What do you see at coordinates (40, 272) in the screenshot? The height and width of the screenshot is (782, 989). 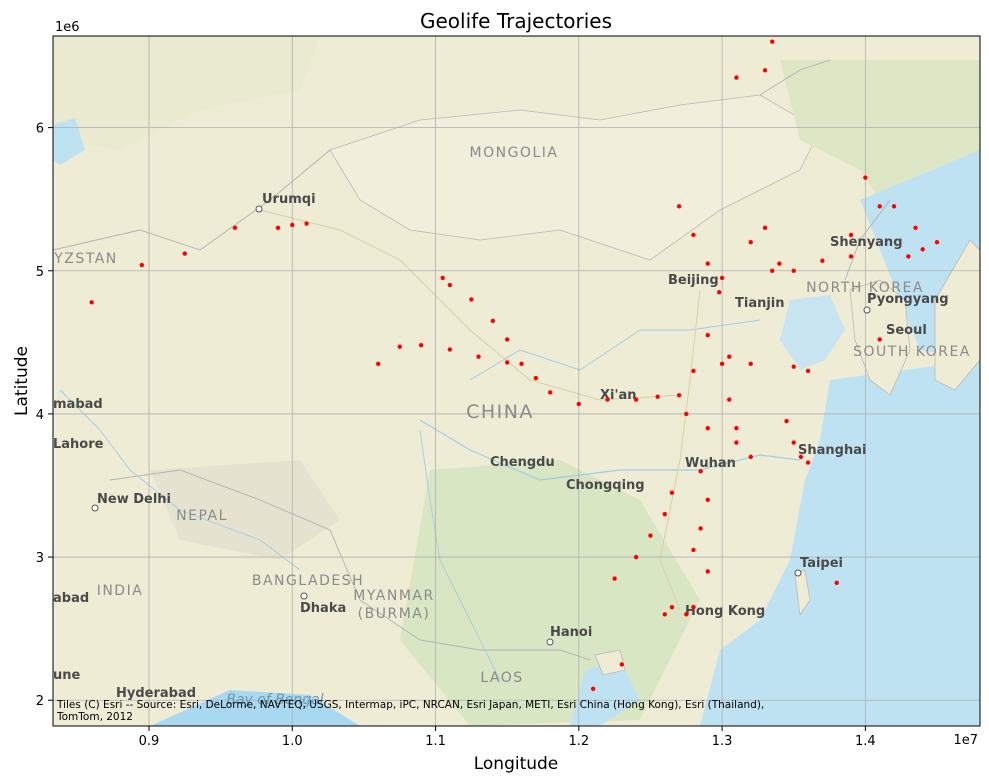 I see `y-tick-label: 5` at bounding box center [40, 272].